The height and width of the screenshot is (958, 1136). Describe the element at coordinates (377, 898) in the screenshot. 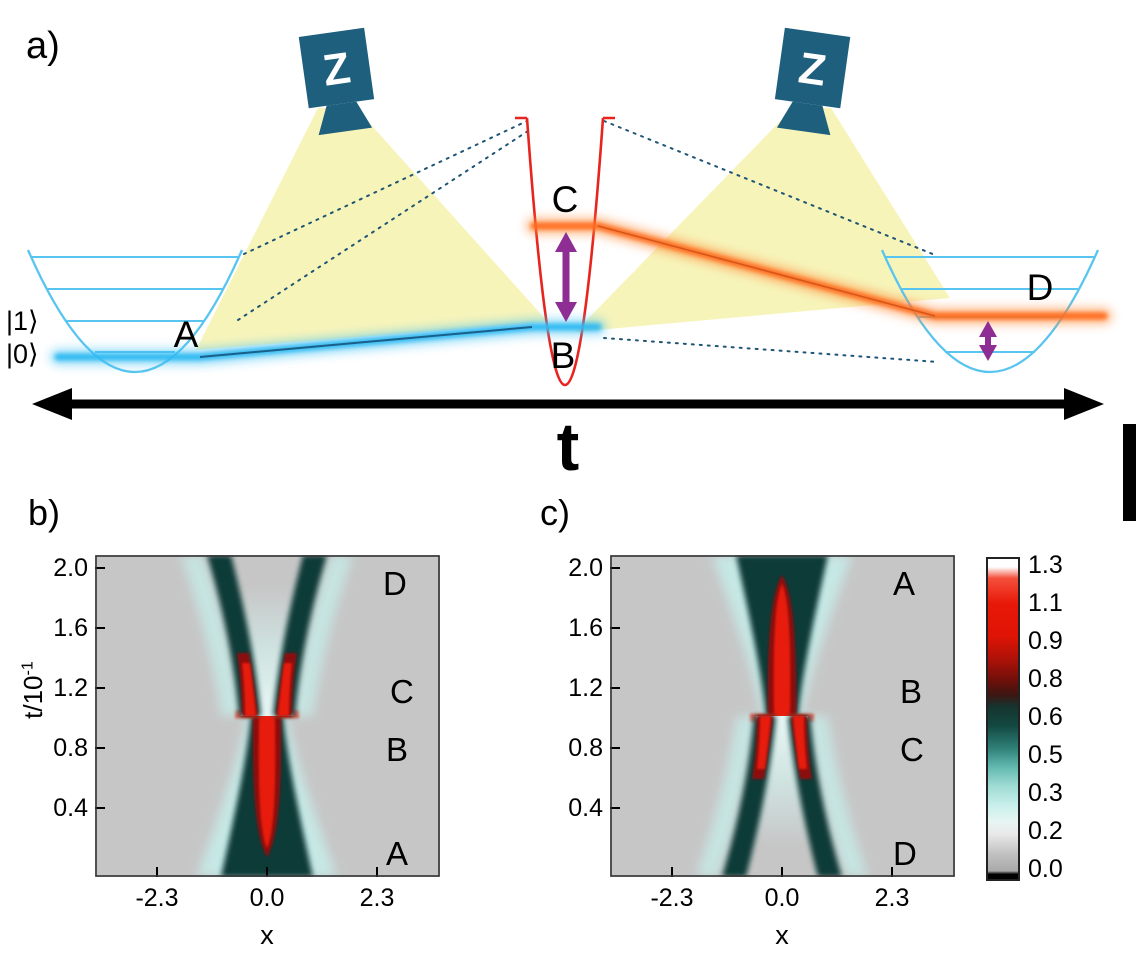

I see `panel-b-xtick: 2.3` at that location.